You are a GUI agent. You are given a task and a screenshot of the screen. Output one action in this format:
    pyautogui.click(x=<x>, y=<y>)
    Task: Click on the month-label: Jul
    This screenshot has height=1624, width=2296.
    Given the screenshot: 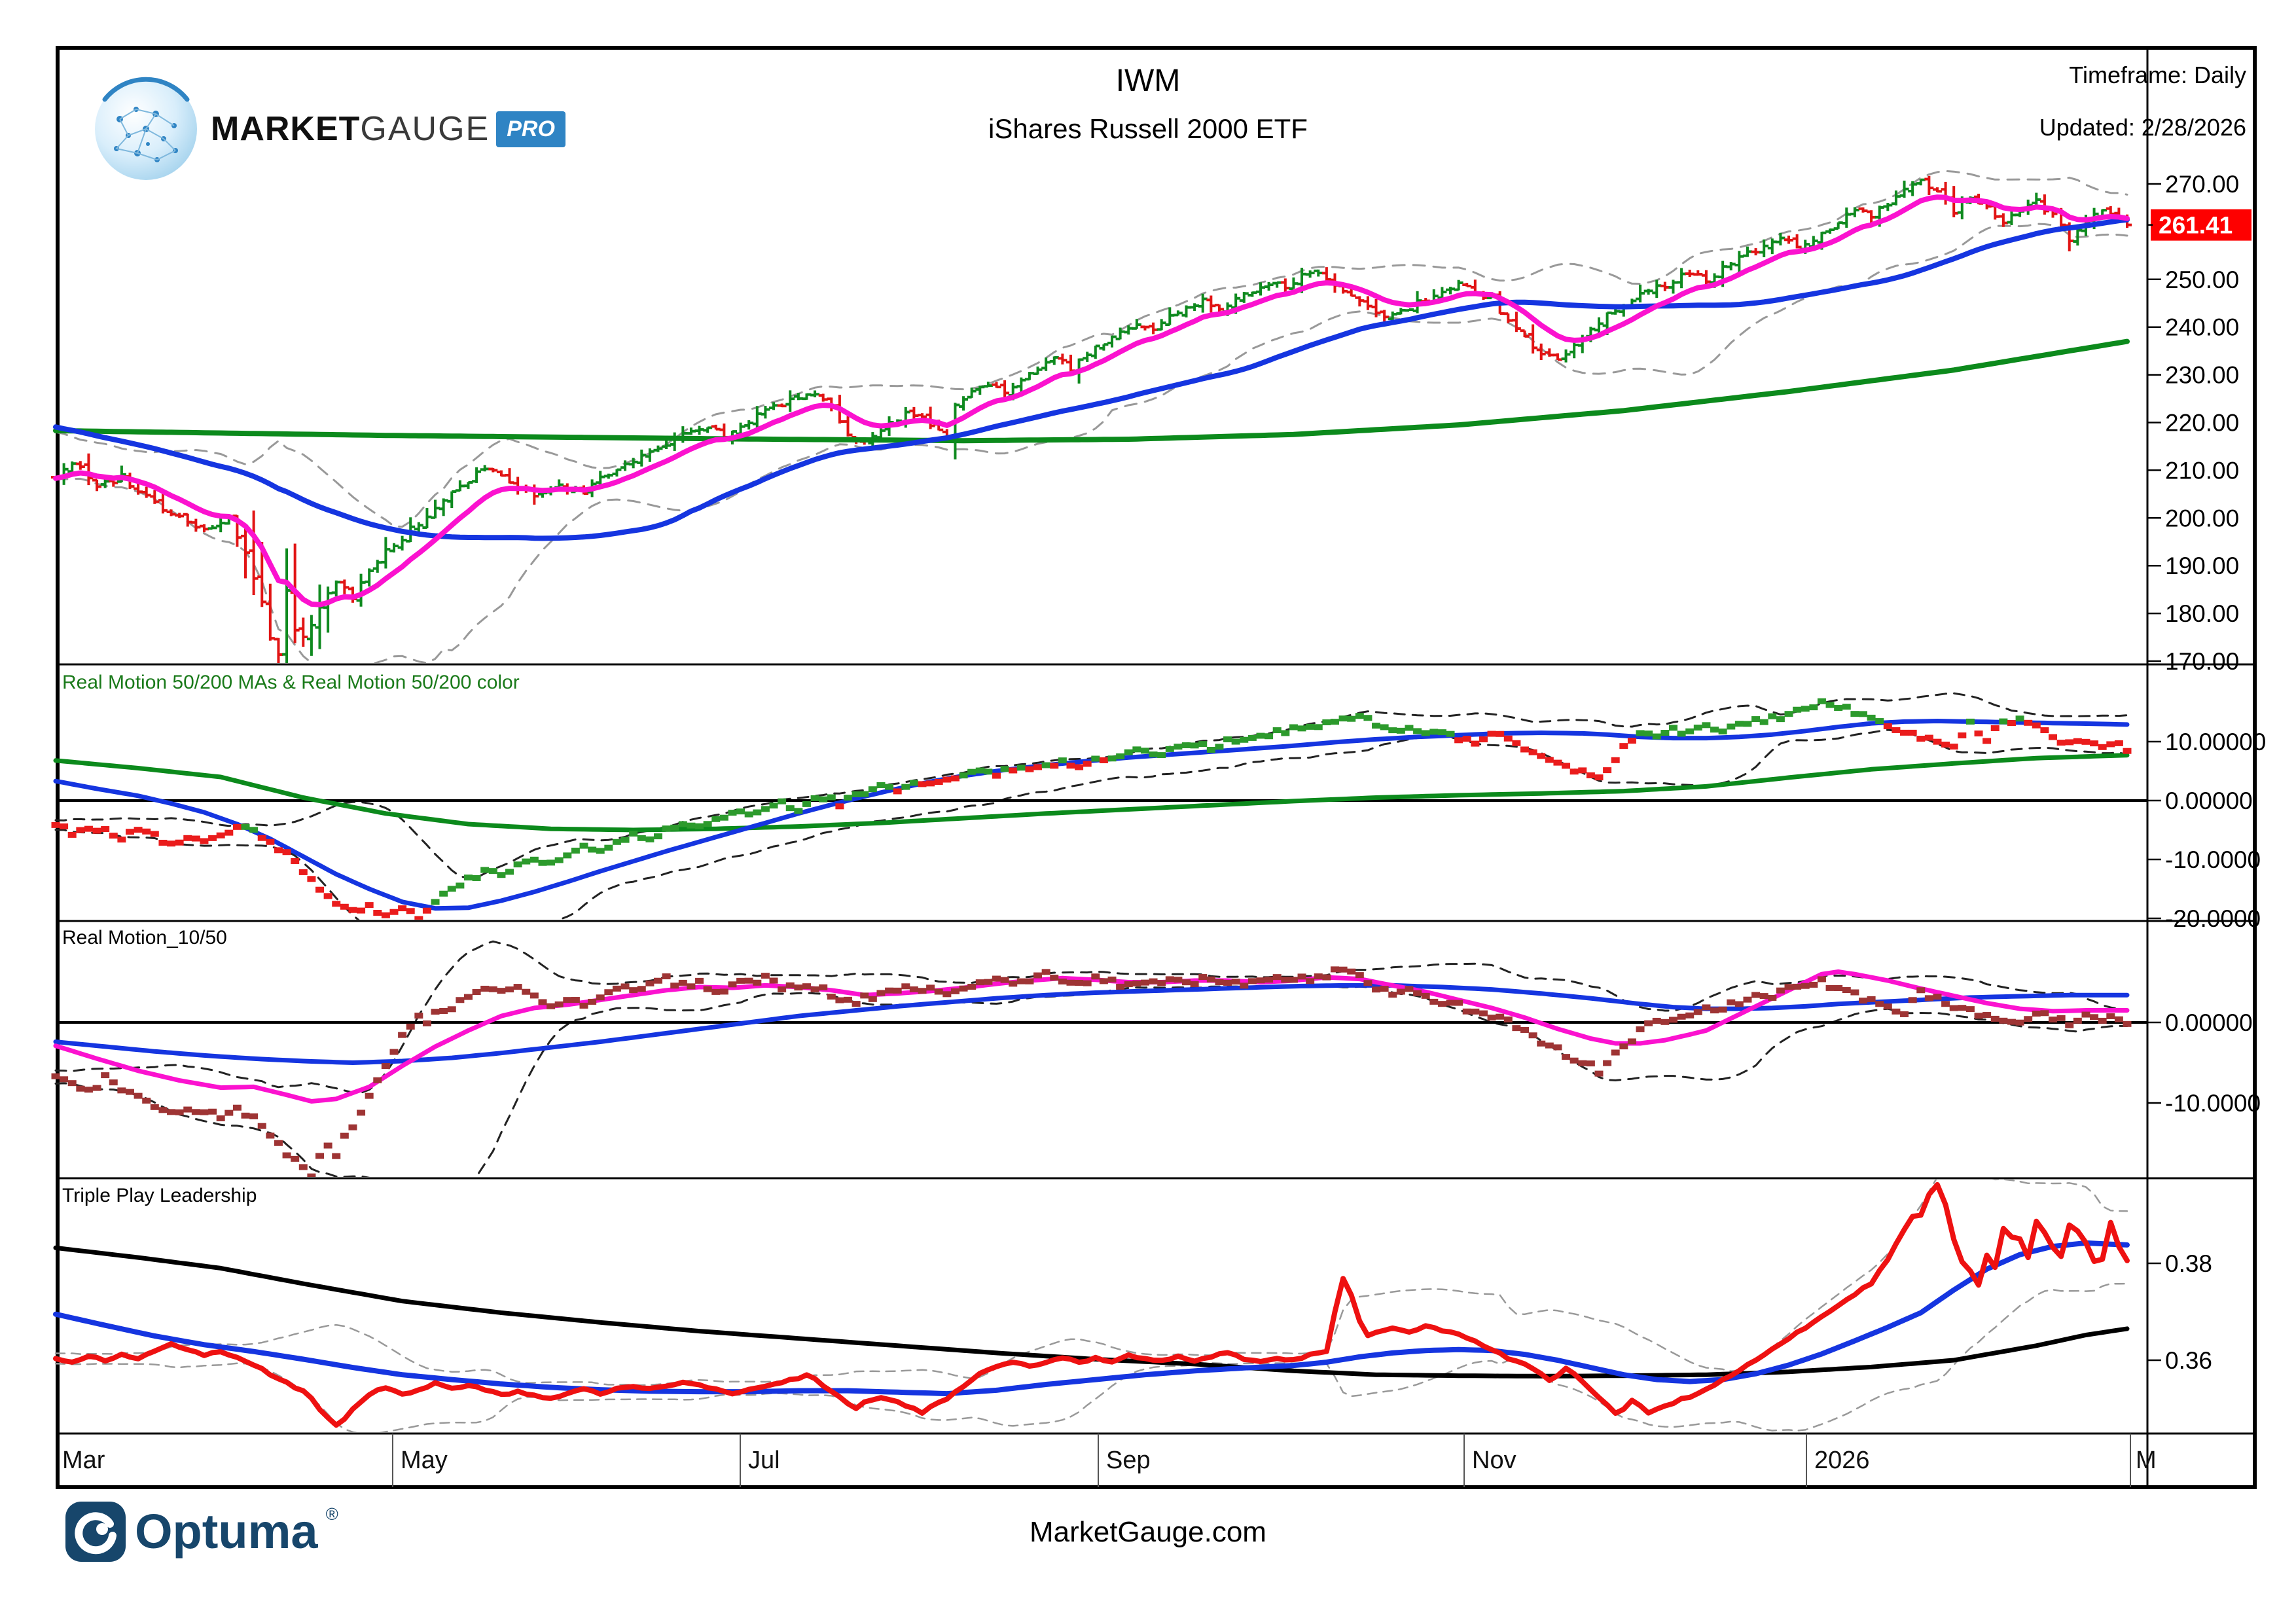 What is the action you would take?
    pyautogui.click(x=764, y=1460)
    